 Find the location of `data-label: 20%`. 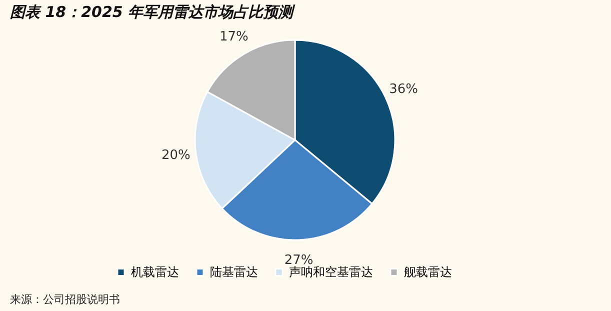

data-label: 20% is located at coordinates (175, 156).